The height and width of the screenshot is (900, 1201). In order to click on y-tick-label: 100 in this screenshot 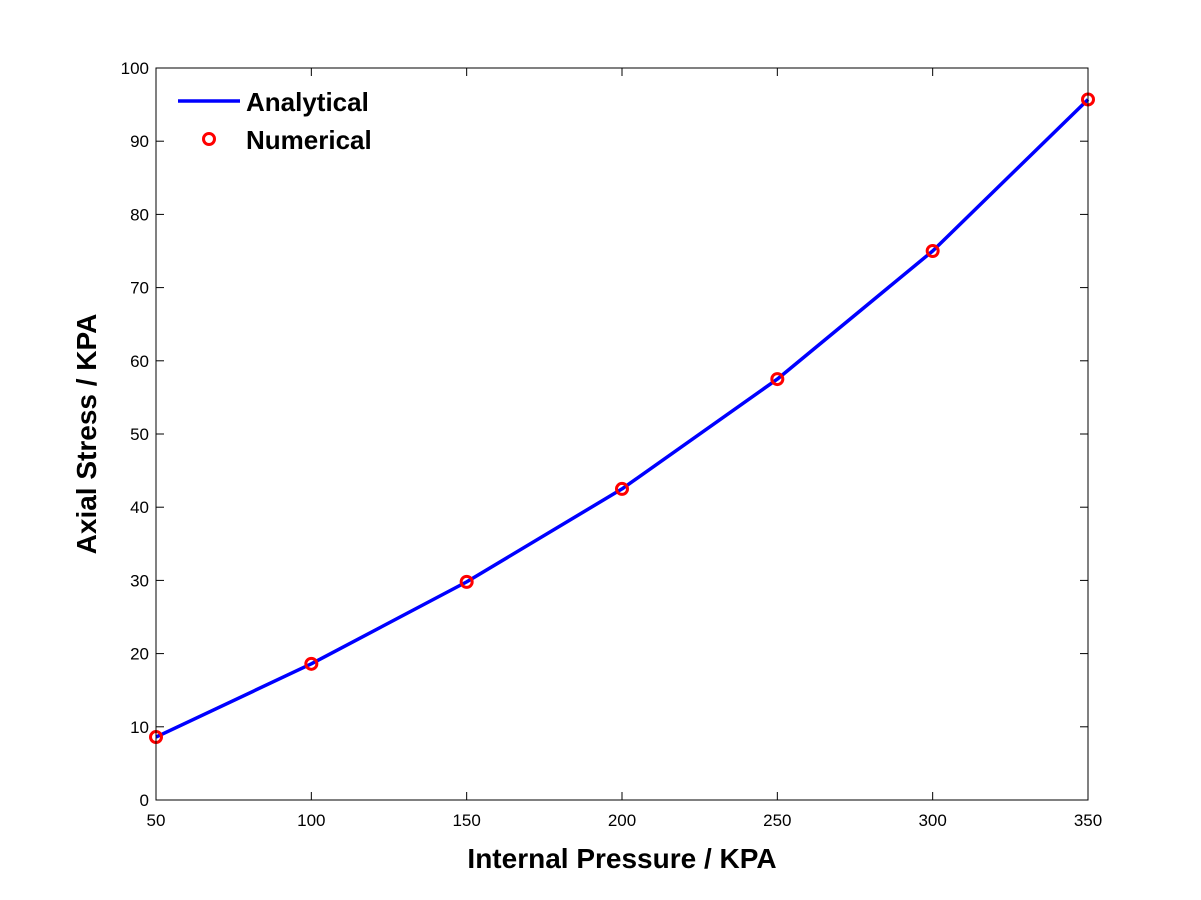, I will do `click(135, 68)`.